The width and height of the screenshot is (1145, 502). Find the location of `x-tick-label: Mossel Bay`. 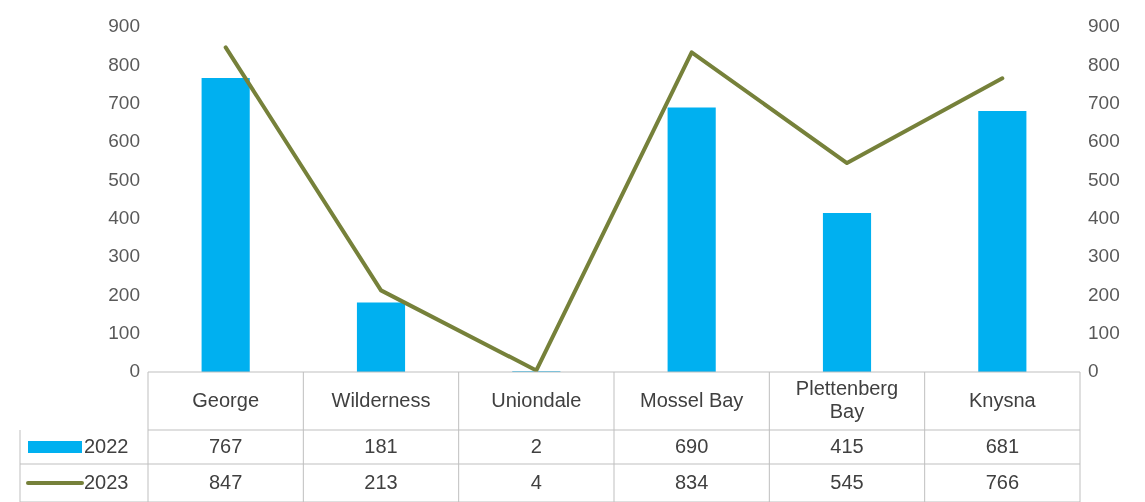

x-tick-label: Mossel Bay is located at coordinates (691, 399).